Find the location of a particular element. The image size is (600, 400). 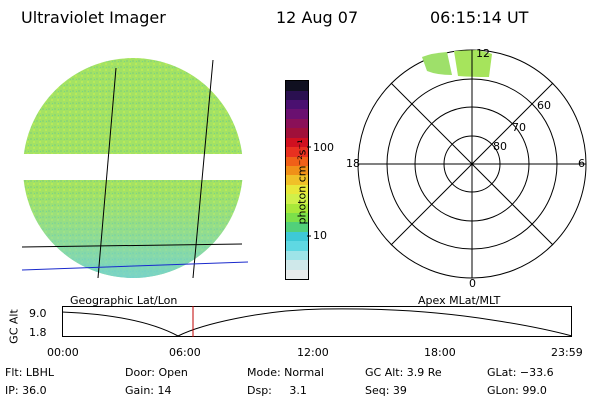

info-gc-alt: GC Alt: 3.9 Re is located at coordinates (403, 372).